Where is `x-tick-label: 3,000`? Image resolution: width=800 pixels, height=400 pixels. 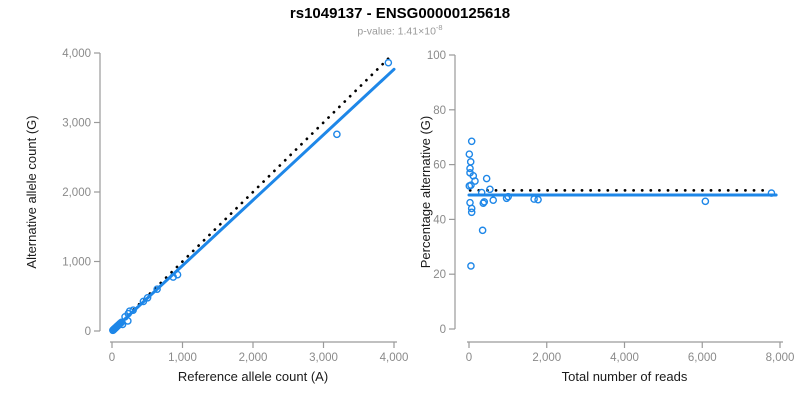
x-tick-label: 3,000 is located at coordinates (323, 358).